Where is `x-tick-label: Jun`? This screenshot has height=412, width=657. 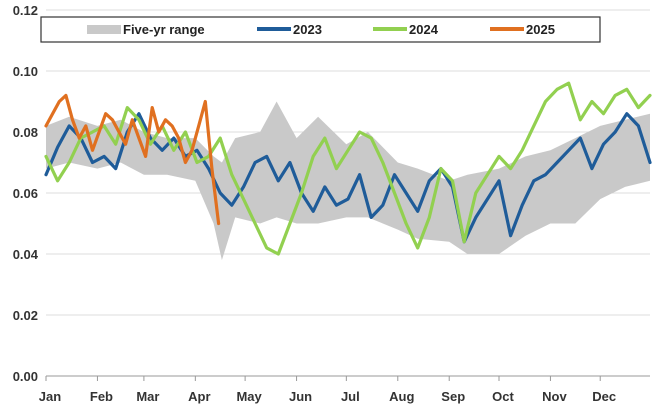
x-tick-label: Jun is located at coordinates (300, 396).